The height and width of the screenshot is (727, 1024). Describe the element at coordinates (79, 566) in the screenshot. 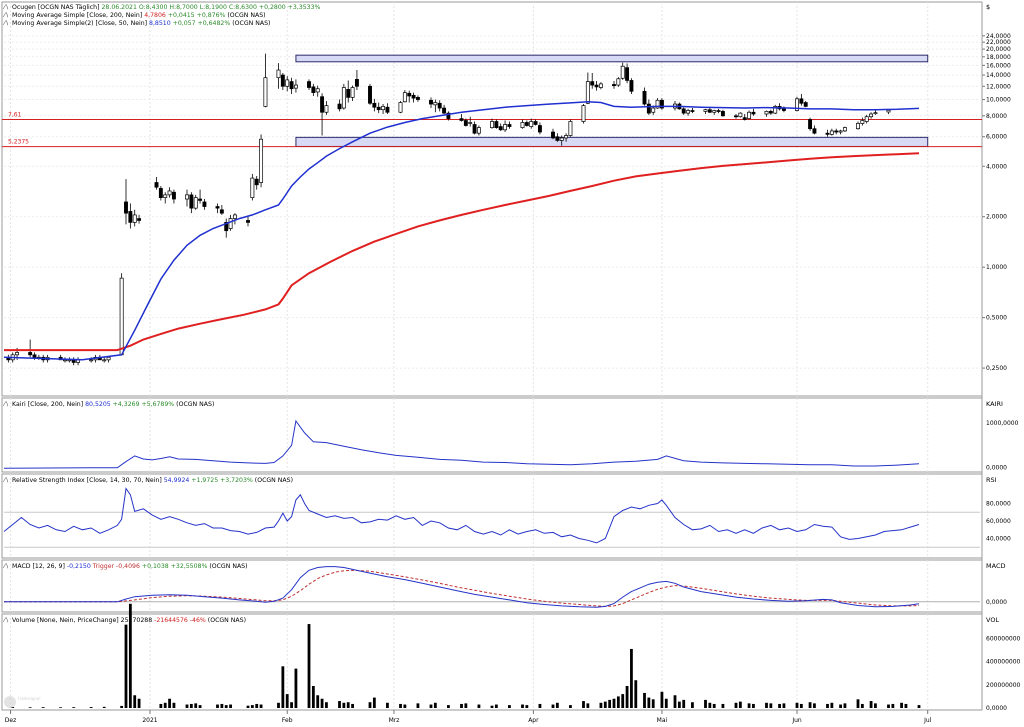

I see `macd-value: -0,2150` at that location.